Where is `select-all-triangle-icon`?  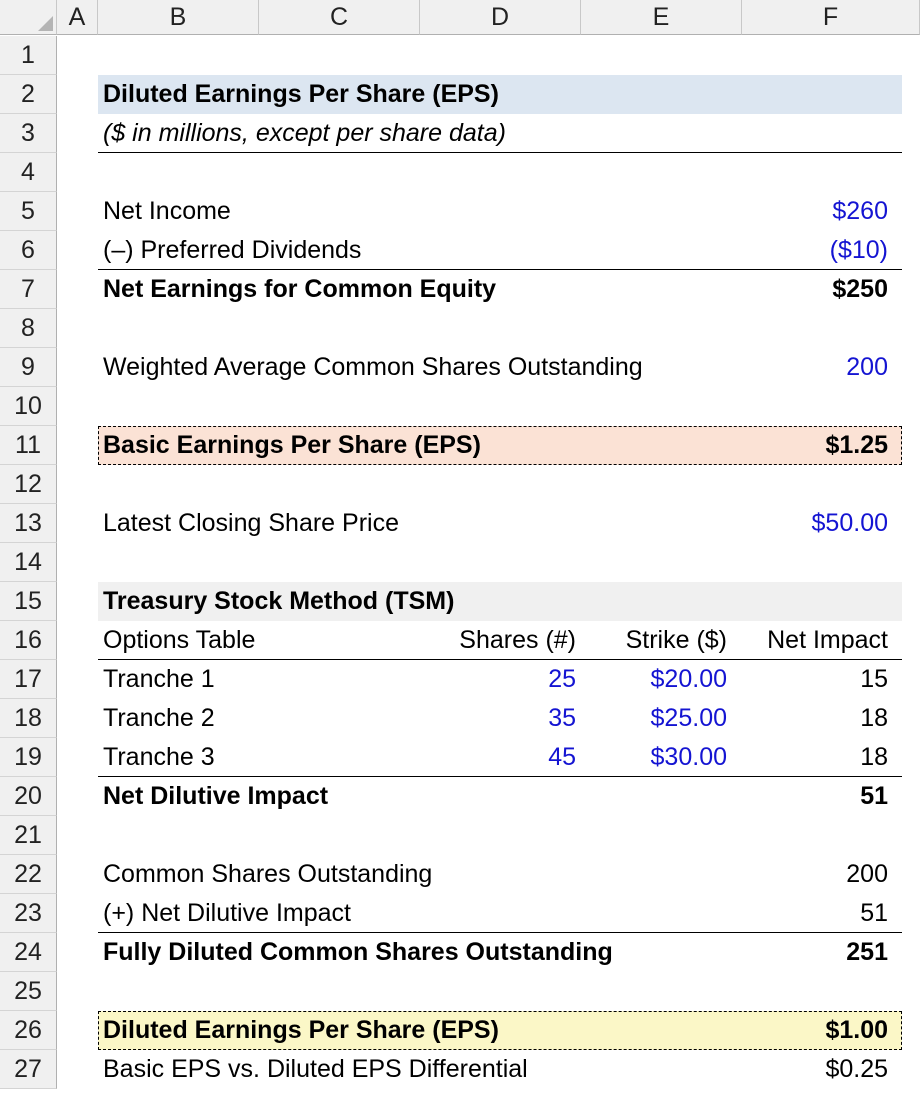 select-all-triangle-icon is located at coordinates (45, 23).